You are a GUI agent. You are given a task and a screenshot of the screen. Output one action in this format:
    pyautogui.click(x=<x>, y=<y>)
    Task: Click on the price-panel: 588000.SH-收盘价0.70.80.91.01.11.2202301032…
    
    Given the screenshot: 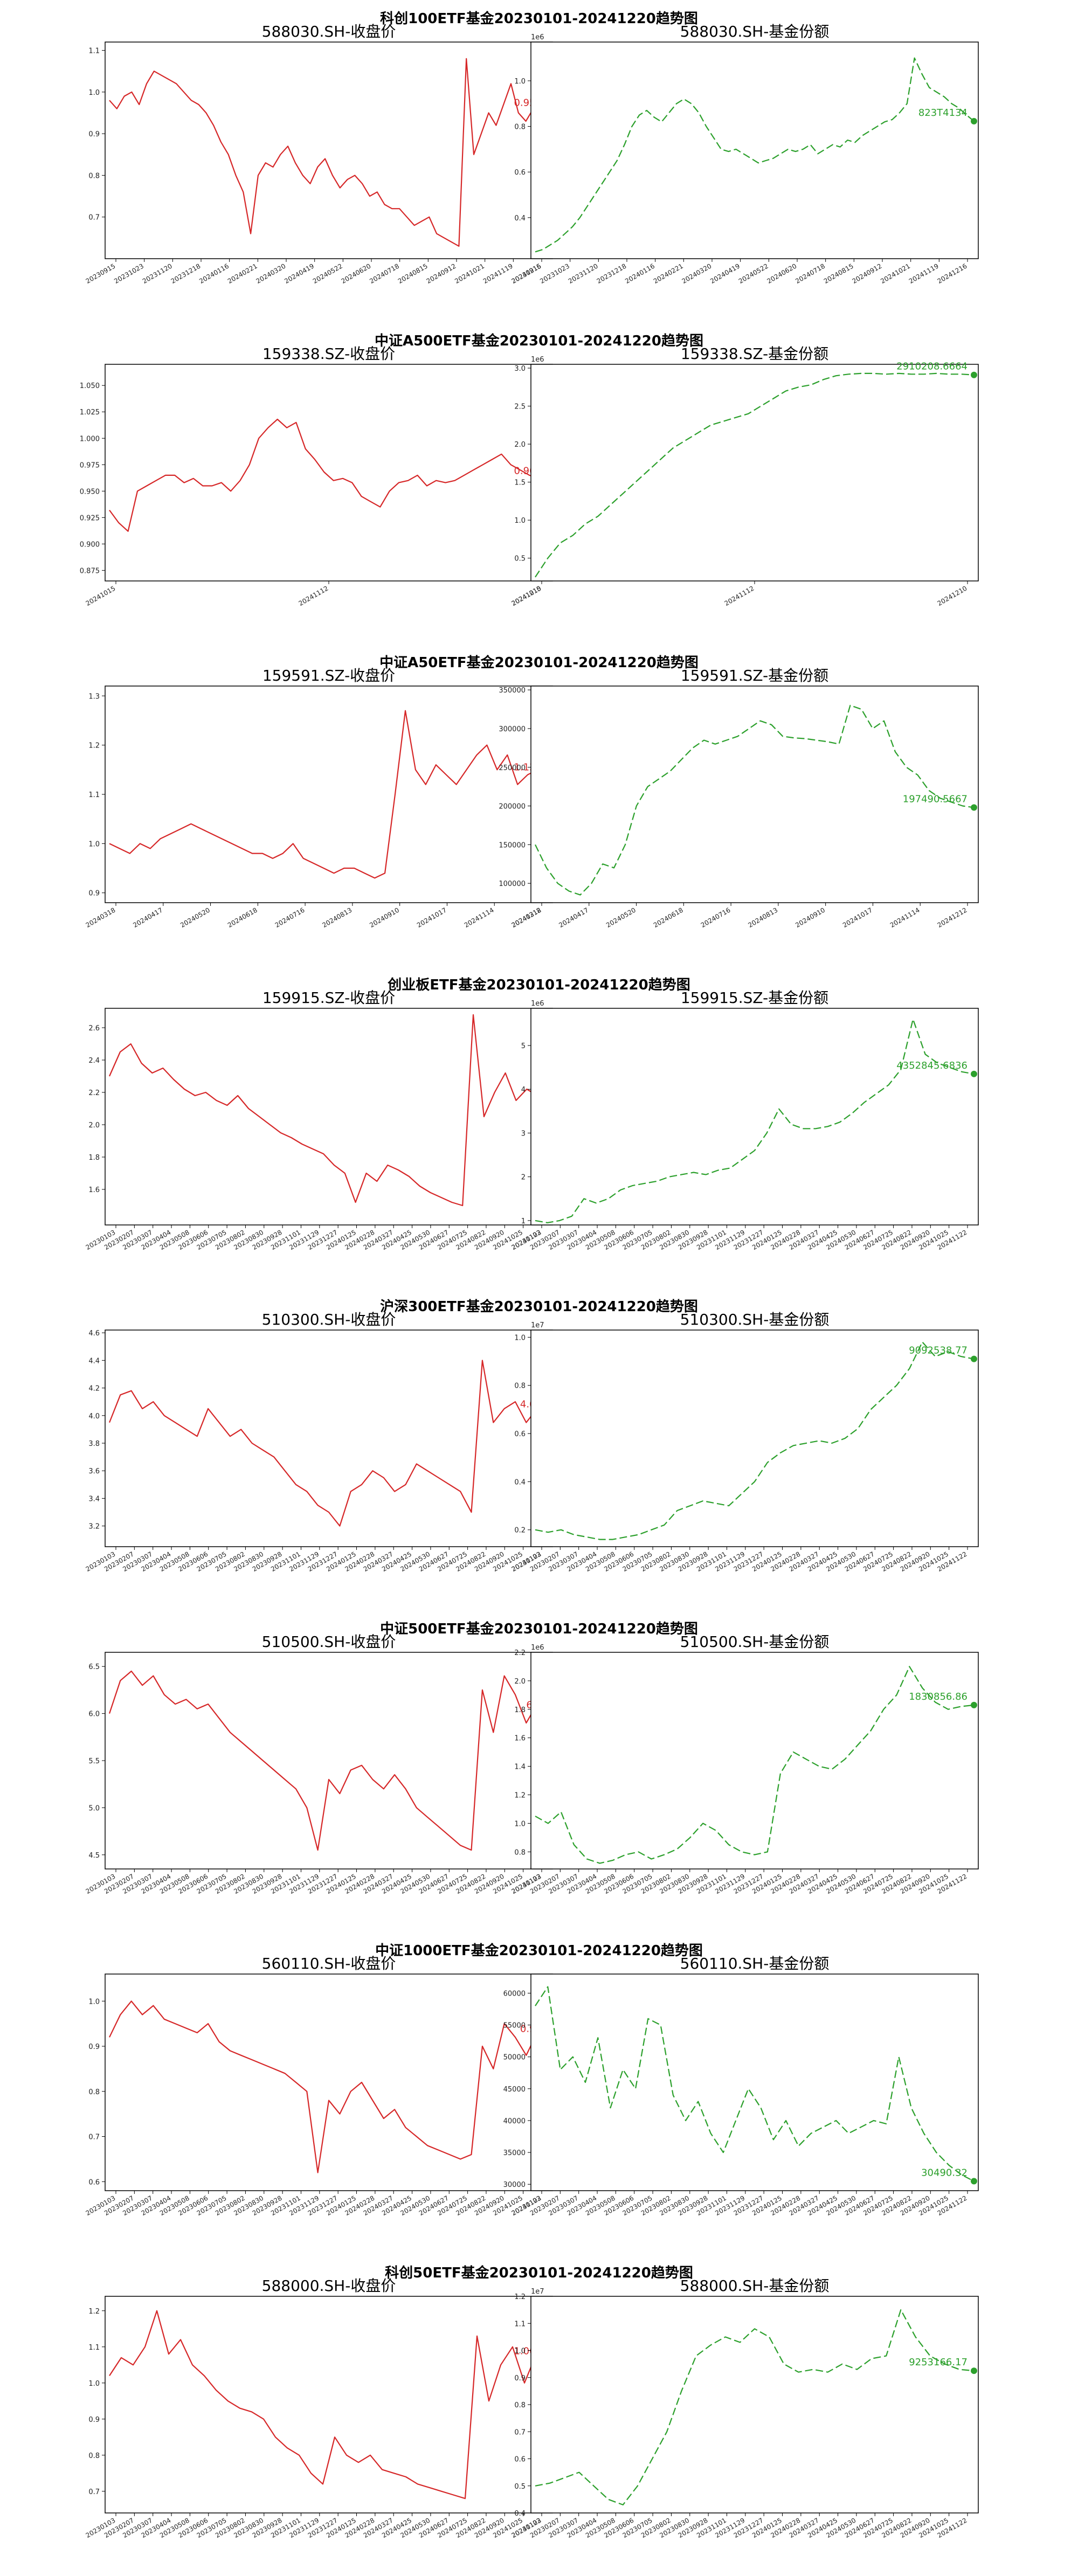 What is the action you would take?
    pyautogui.click(x=319, y=2408)
    